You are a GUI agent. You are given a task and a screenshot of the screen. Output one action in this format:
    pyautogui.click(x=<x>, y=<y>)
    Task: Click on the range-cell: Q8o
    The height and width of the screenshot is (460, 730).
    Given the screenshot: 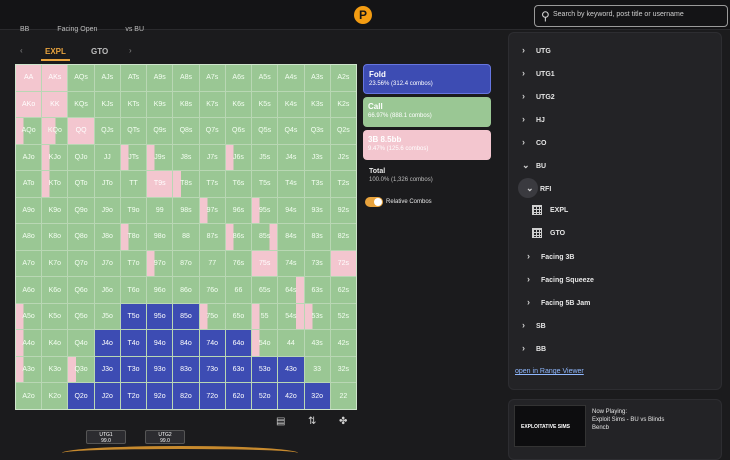 What is the action you would take?
    pyautogui.click(x=81, y=237)
    